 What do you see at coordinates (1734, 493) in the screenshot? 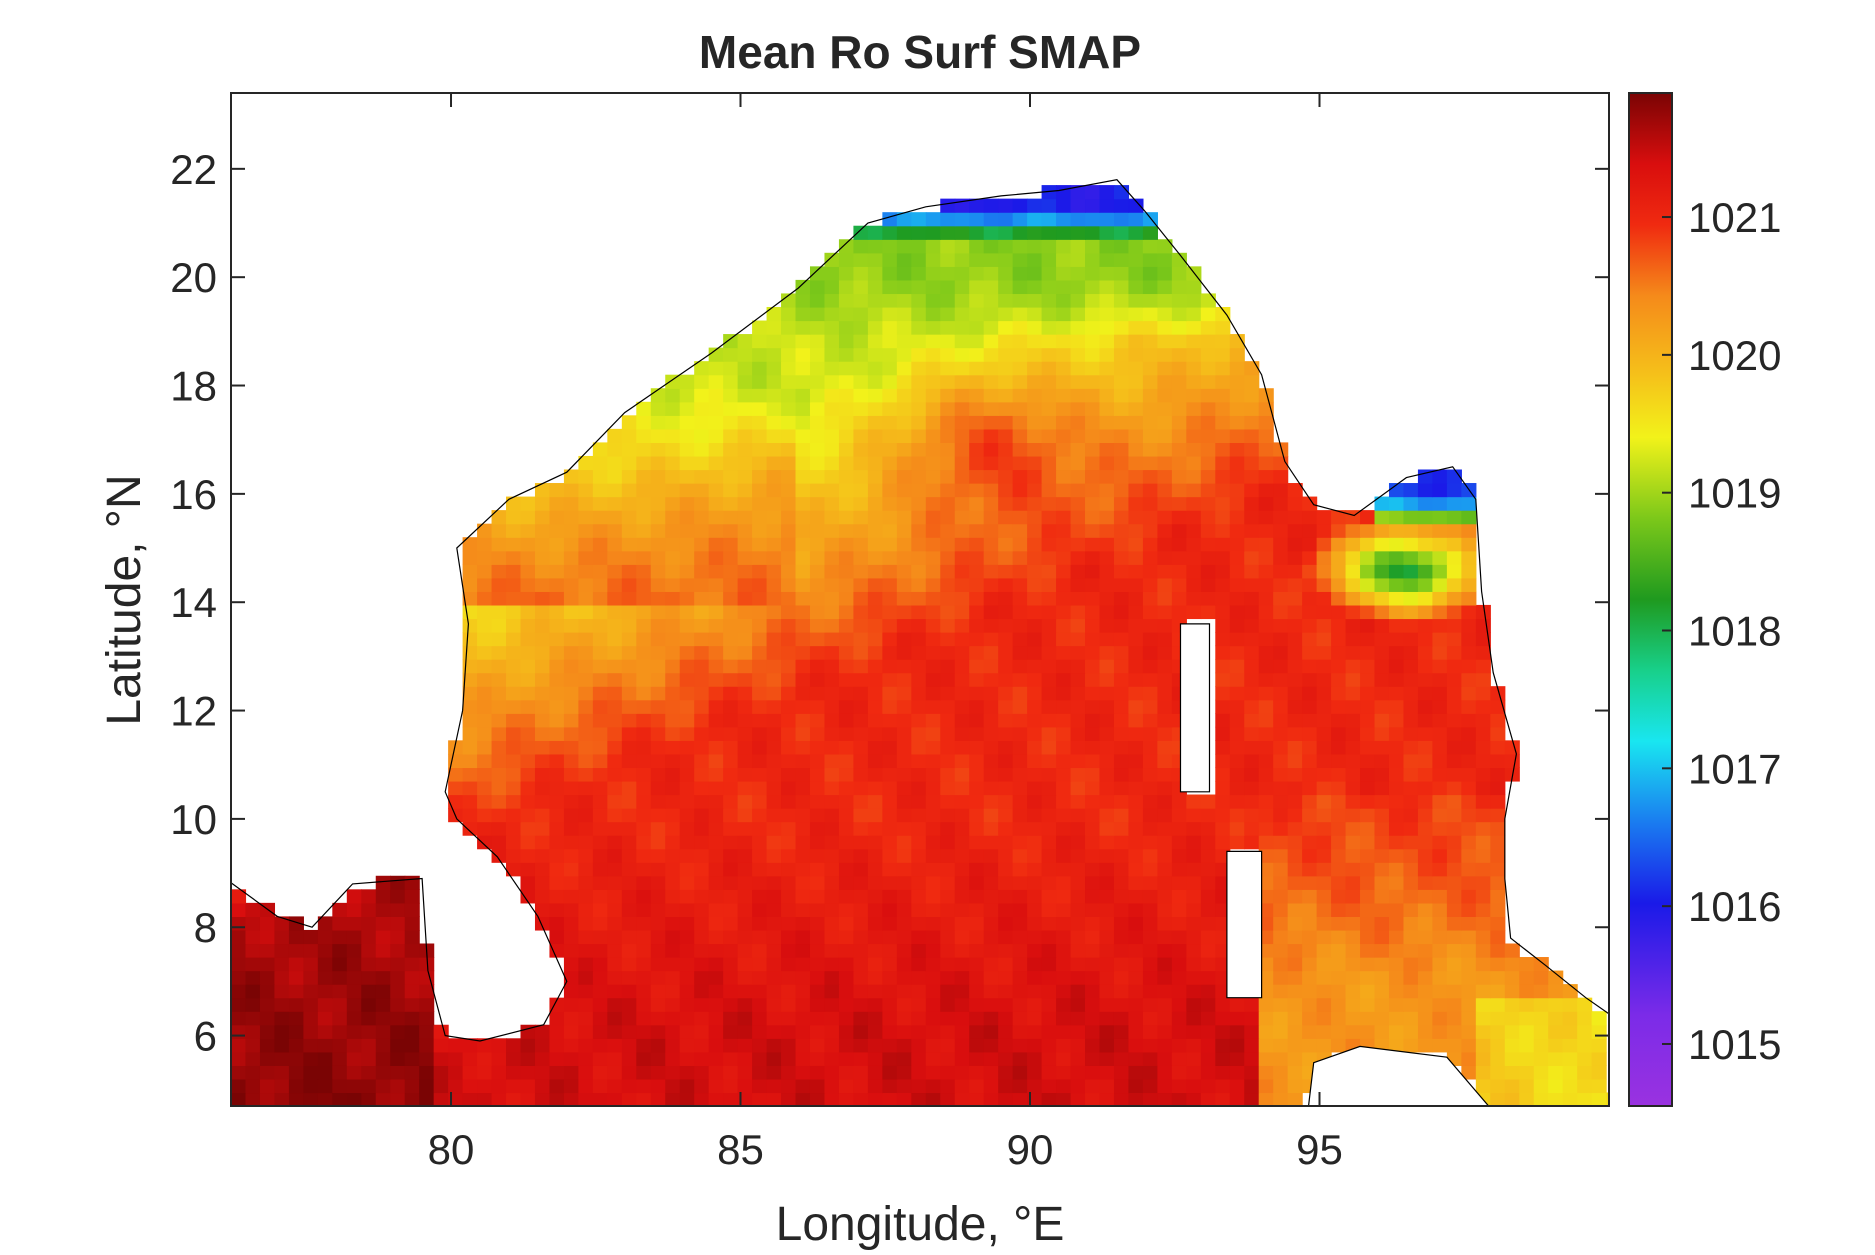
I see `colorbar-tick-label: 1019` at bounding box center [1734, 493].